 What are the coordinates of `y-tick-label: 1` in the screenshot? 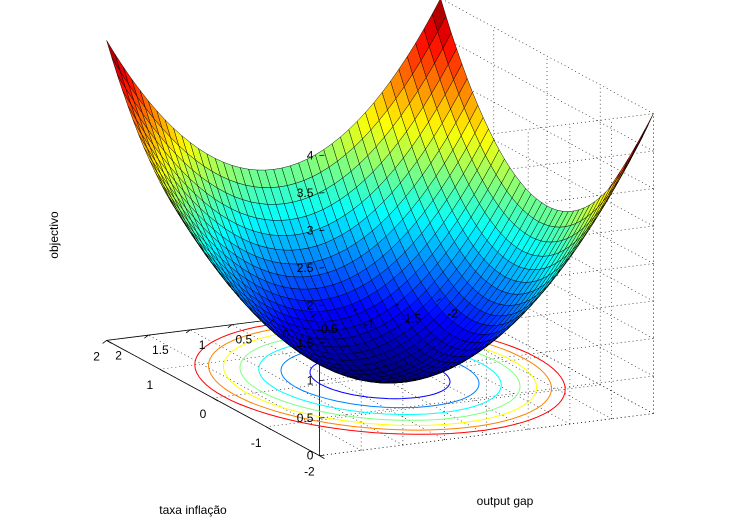 It's located at (149, 385).